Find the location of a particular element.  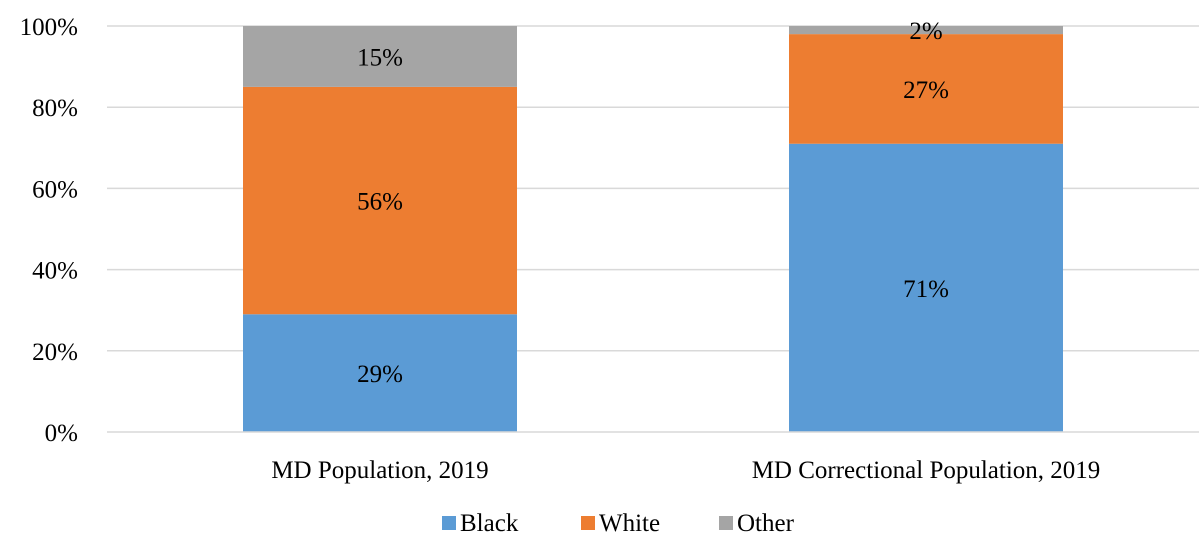

data-label: 27% is located at coordinates (926, 90).